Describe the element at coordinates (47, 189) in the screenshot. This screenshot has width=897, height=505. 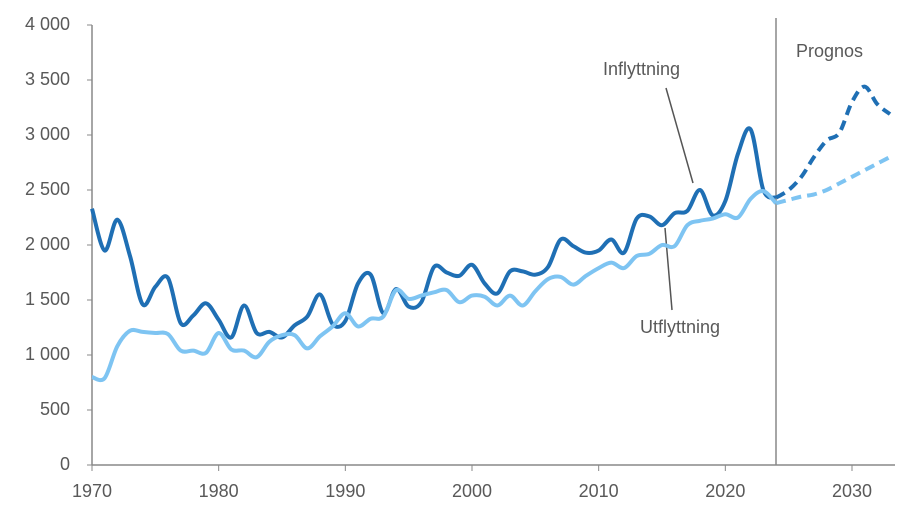
I see `y-tick-label: 2 500` at that location.